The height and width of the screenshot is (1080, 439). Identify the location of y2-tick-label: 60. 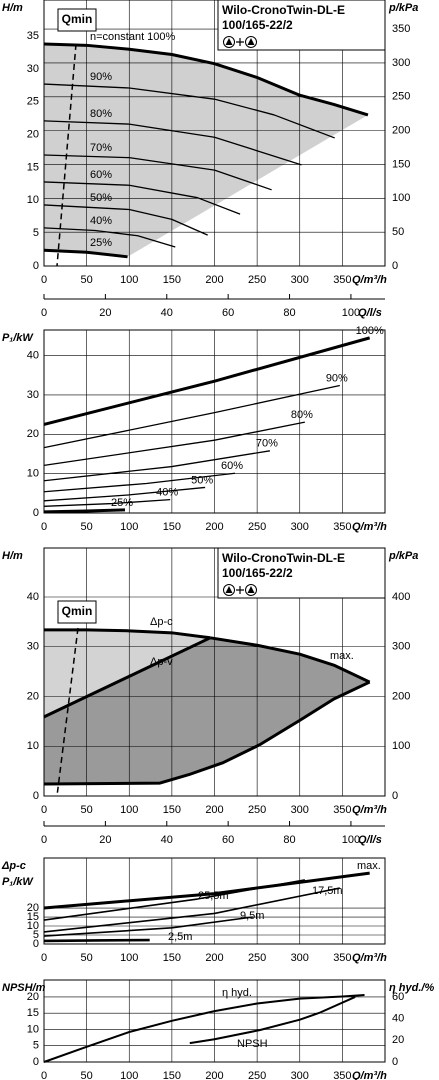
(398, 997).